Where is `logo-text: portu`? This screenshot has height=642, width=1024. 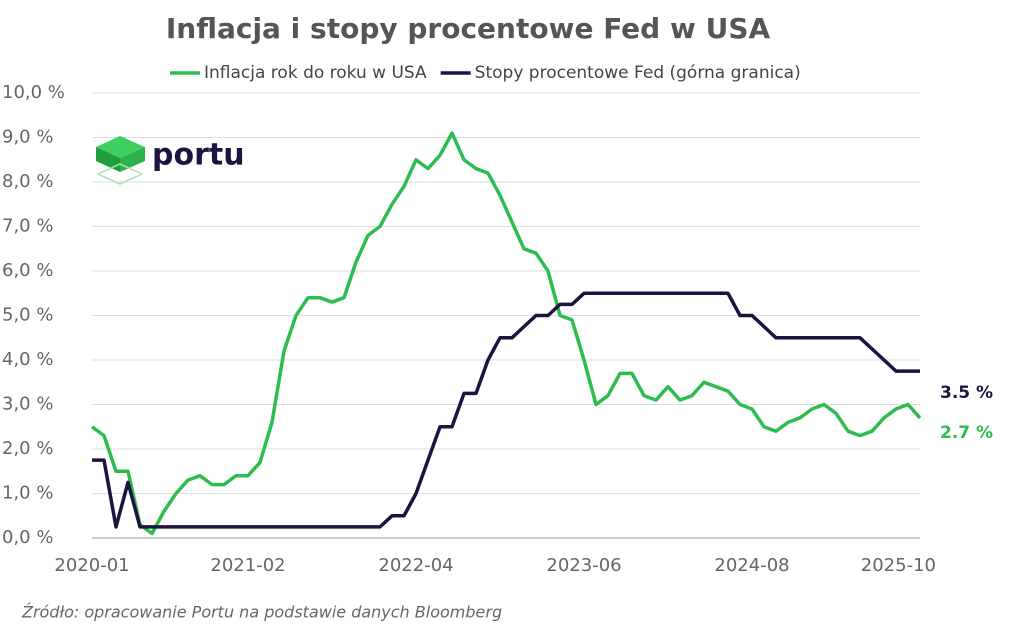
logo-text: portu is located at coordinates (198, 155).